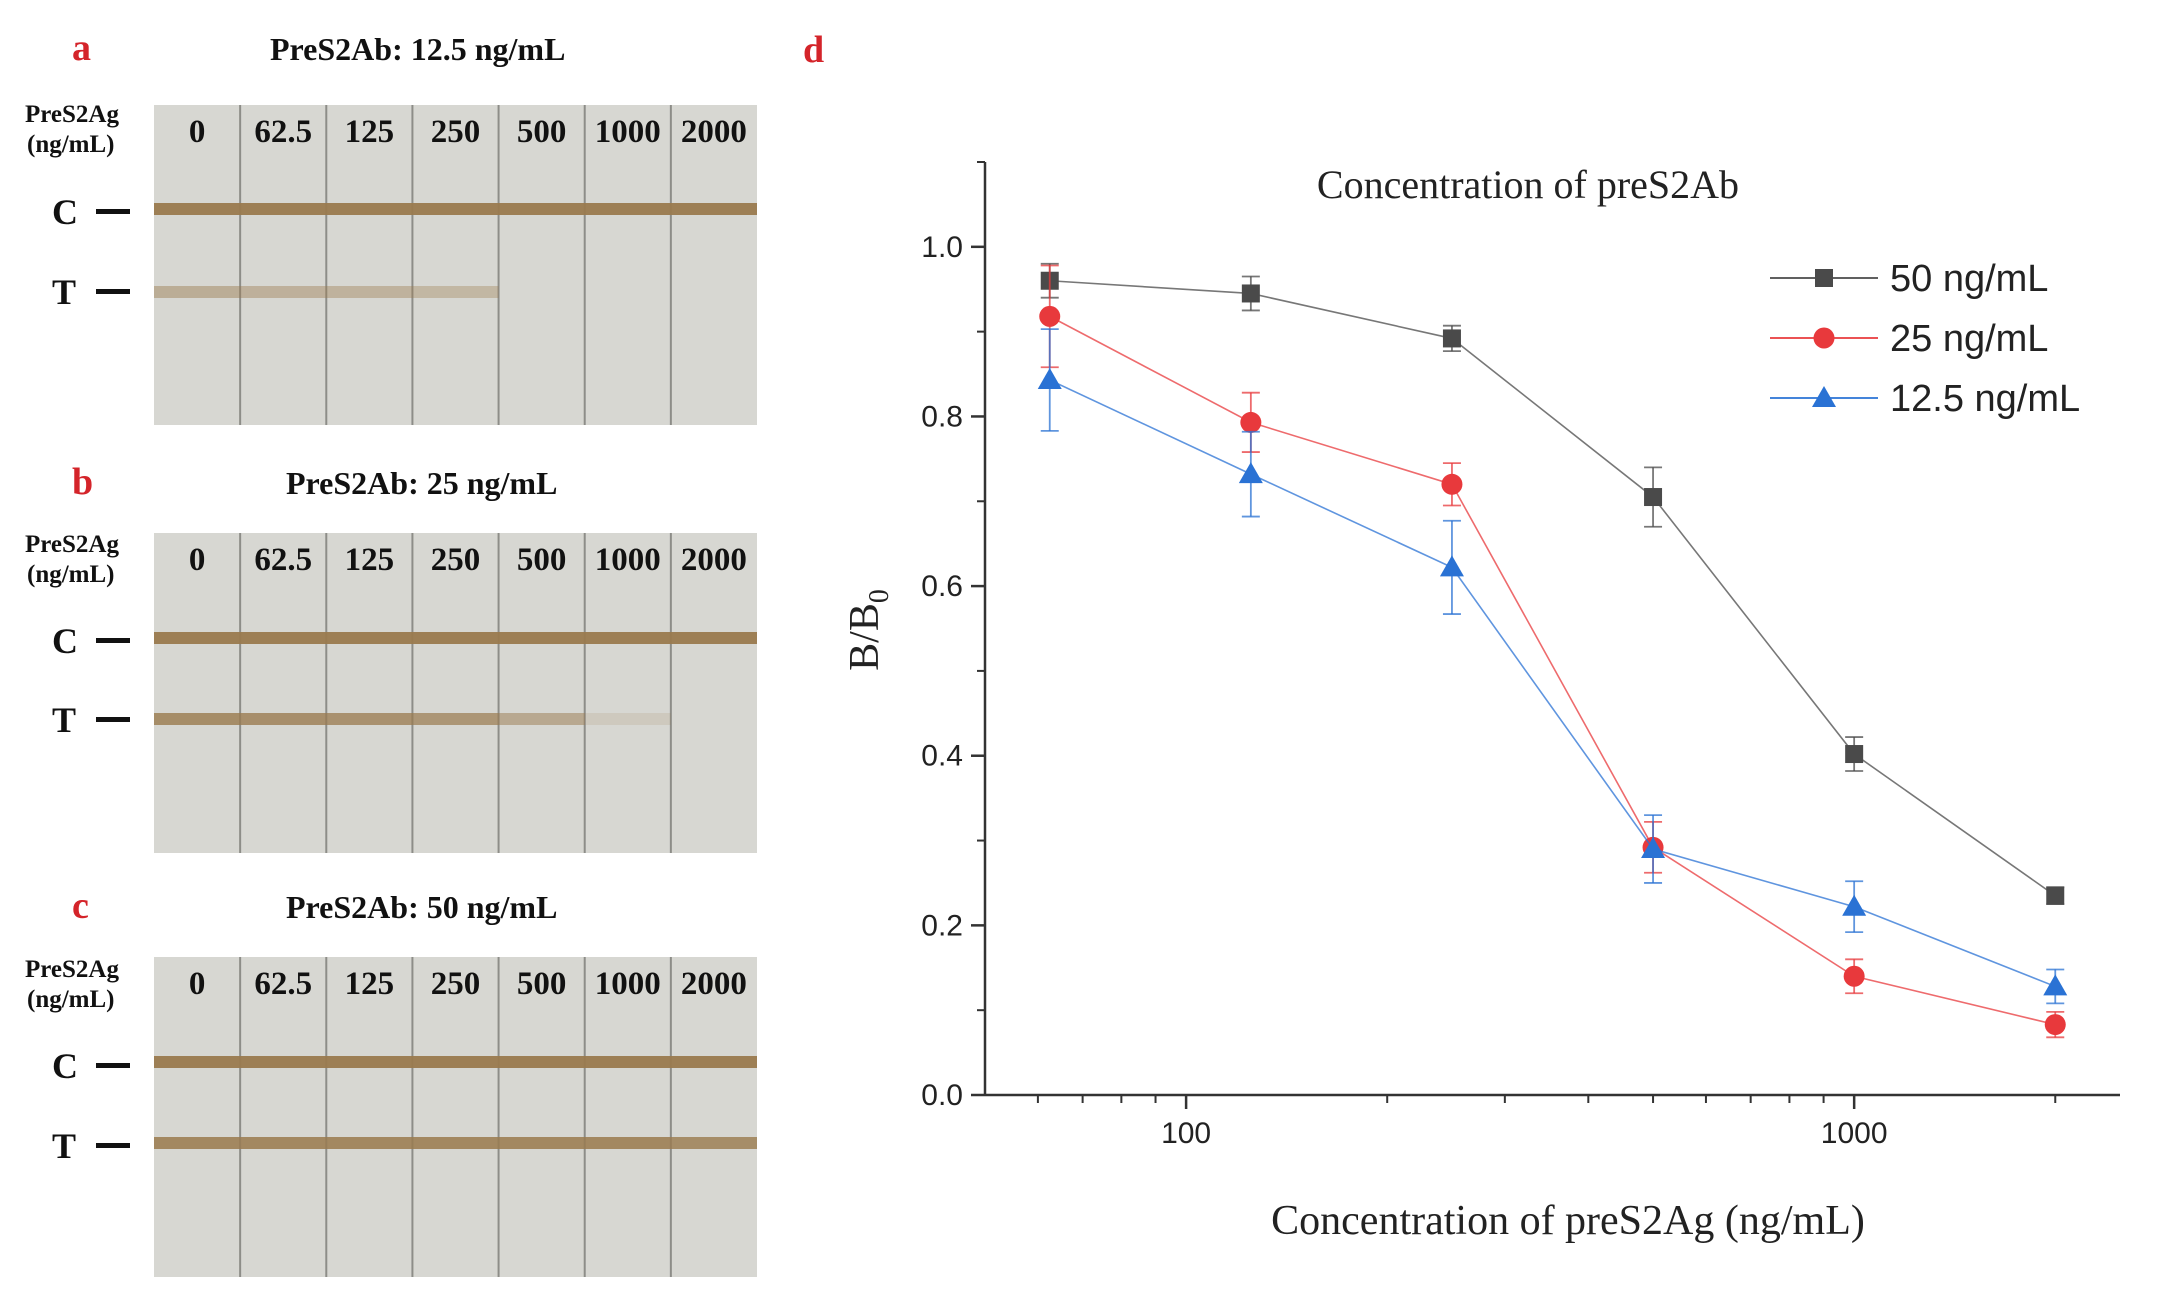 This screenshot has height=1299, width=2167. What do you see at coordinates (1568, 1221) in the screenshot?
I see `x-axis-title: Concentration of preS2Ag (ng/mL)` at bounding box center [1568, 1221].